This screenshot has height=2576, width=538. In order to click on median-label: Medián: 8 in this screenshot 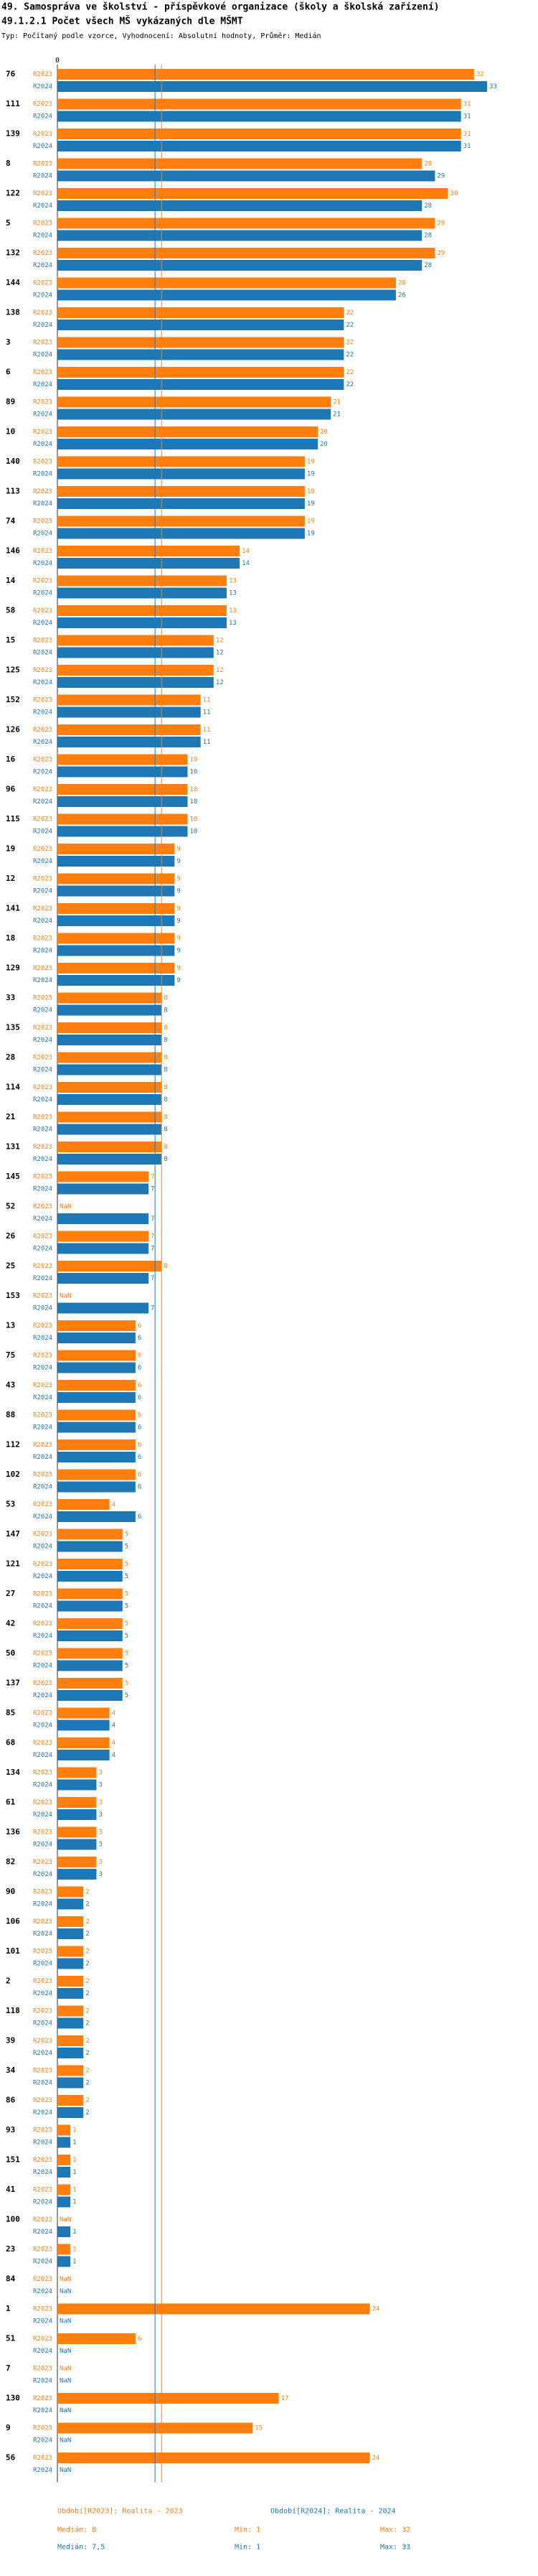, I will do `click(76, 2530)`.